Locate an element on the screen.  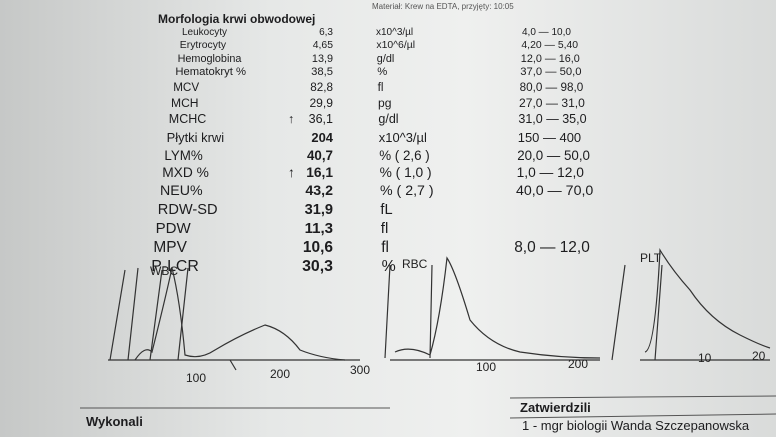
cell-value: 38,5 is located at coordinates (322, 72).